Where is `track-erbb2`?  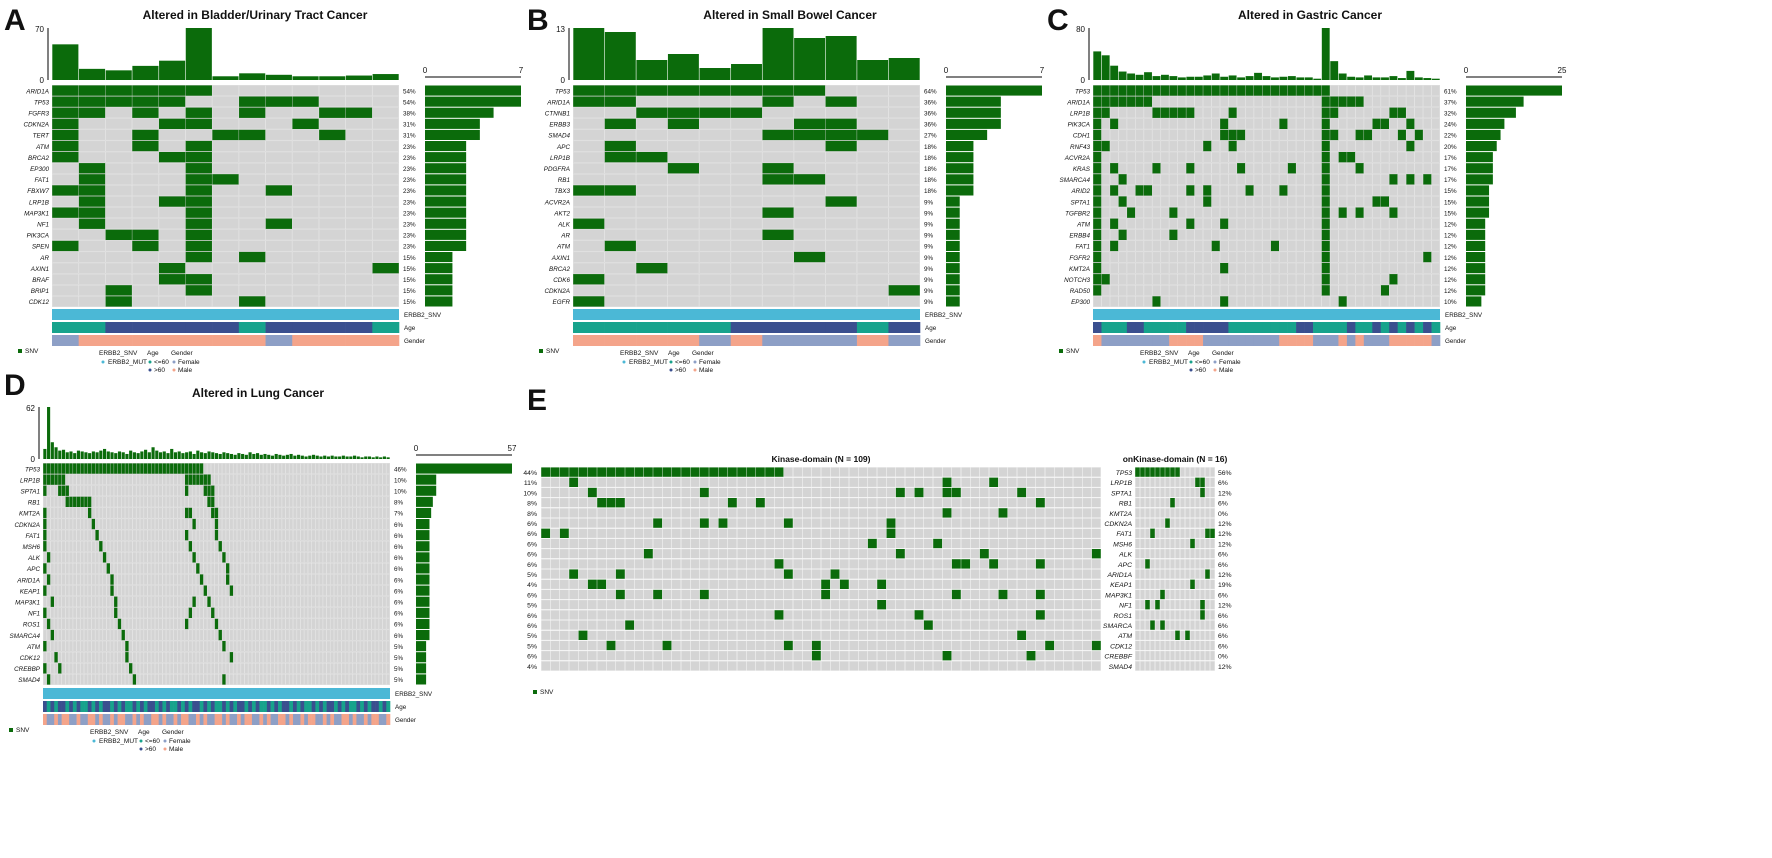 track-erbb2 is located at coordinates (746, 314).